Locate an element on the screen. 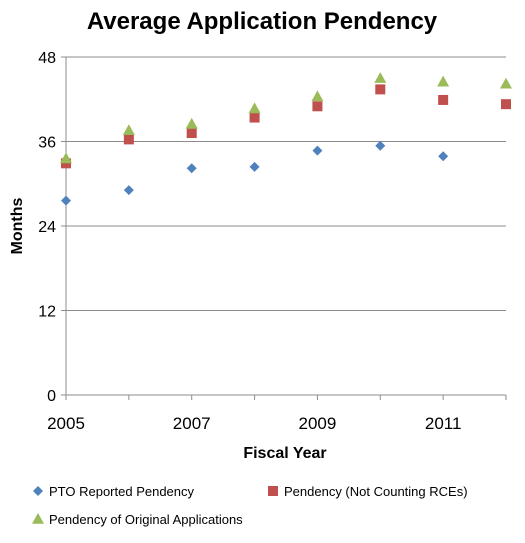 The width and height of the screenshot is (525, 543). series-1-point-2011 is located at coordinates (443, 156).